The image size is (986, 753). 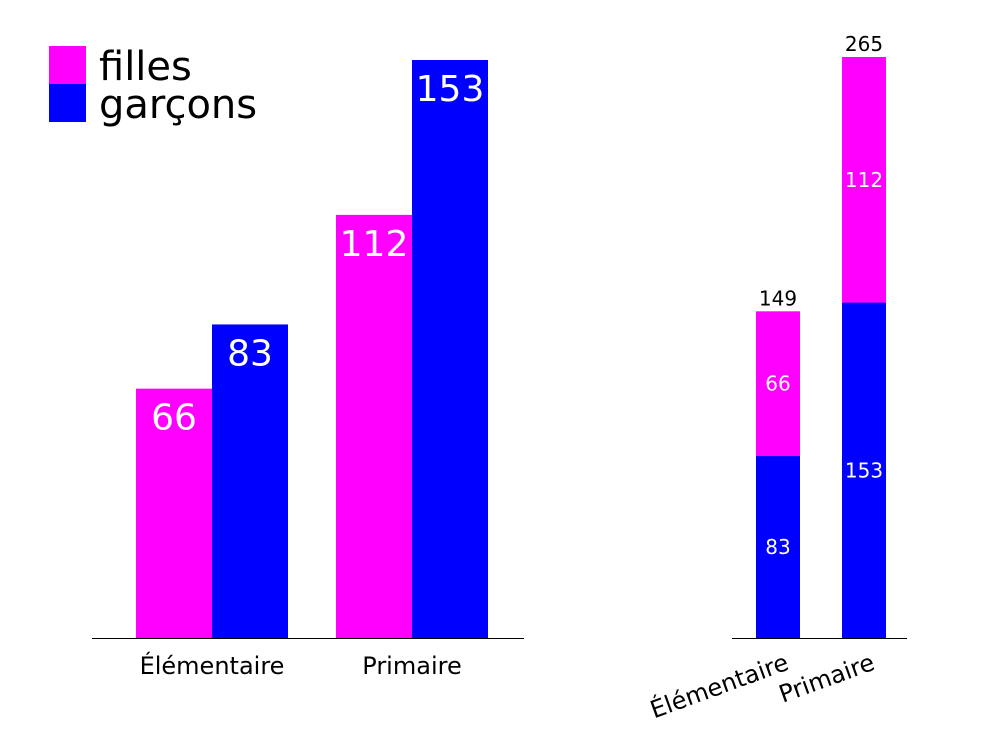 I want to click on stacked-bar-garcons-primaire, so click(x=864, y=470).